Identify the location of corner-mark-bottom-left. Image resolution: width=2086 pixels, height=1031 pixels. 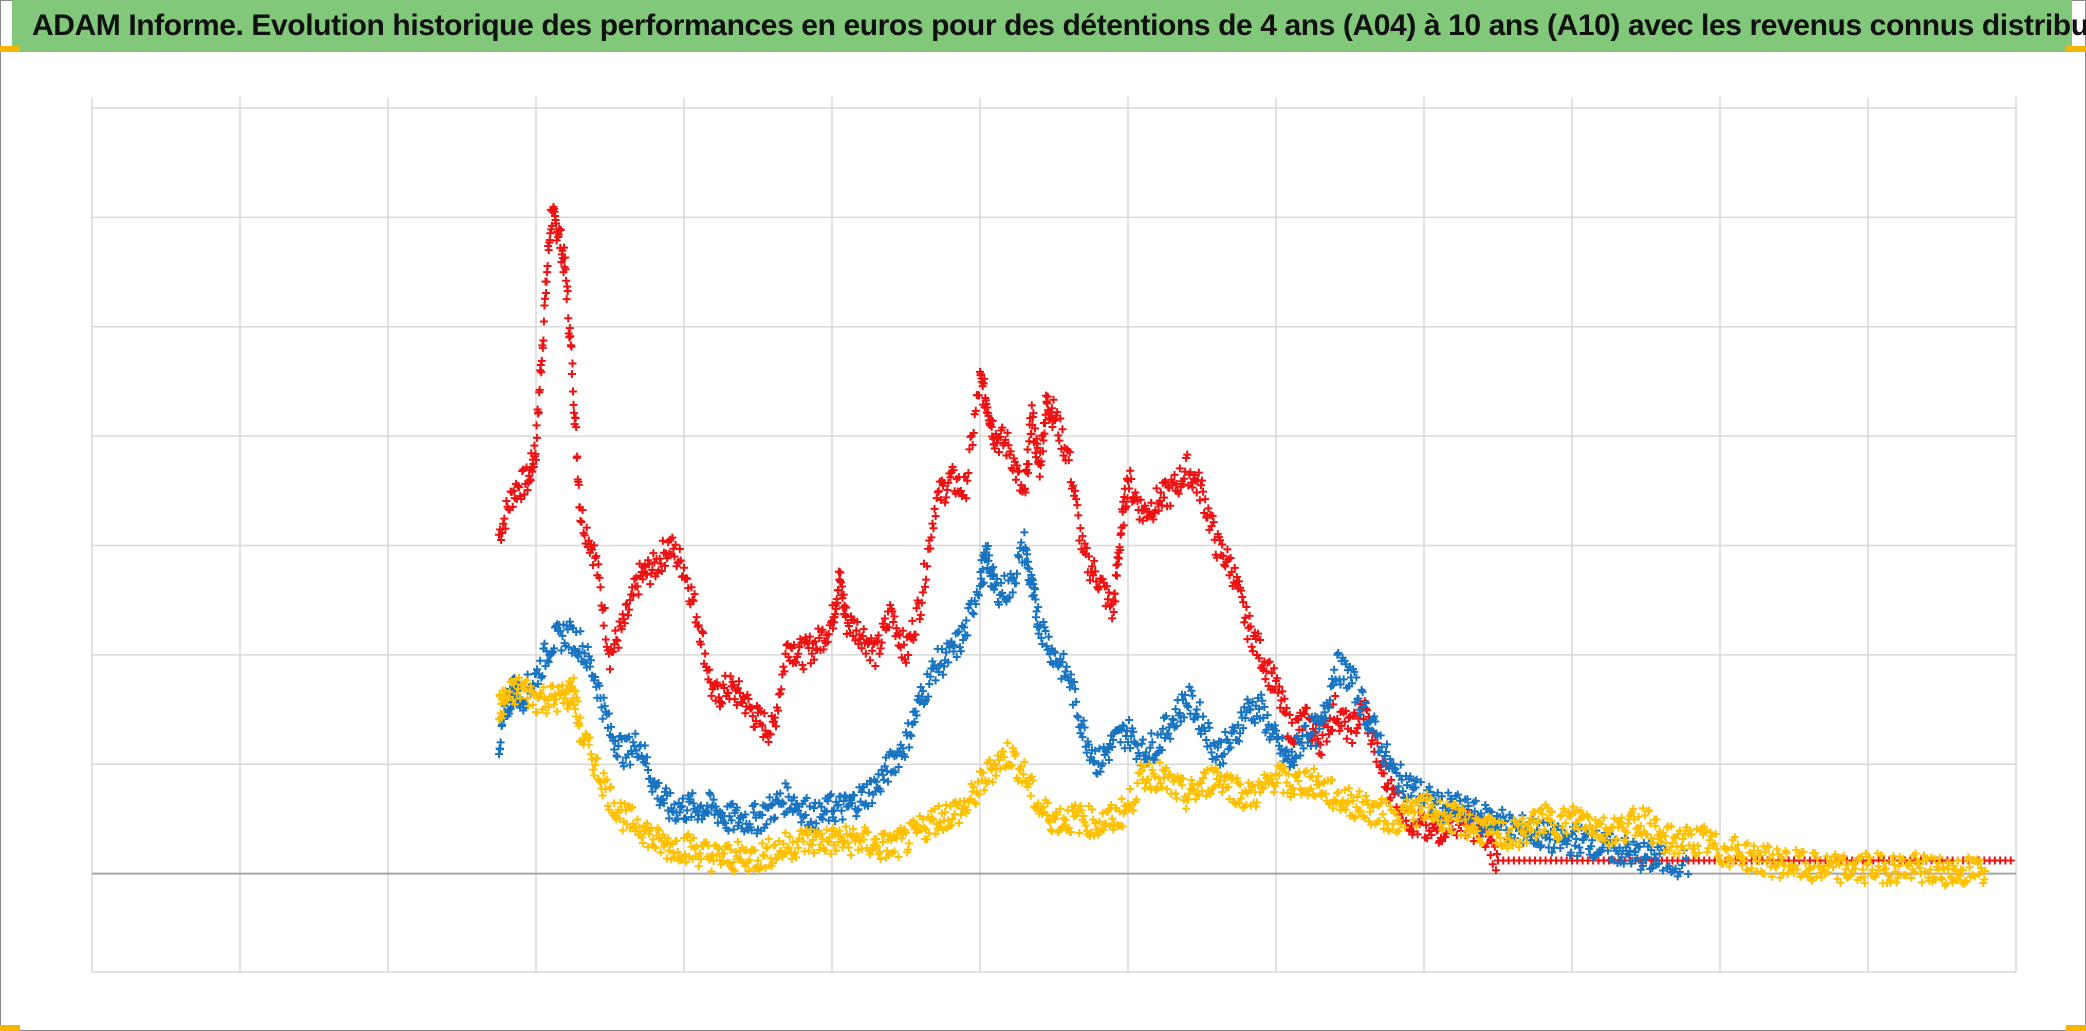
(10, 1028).